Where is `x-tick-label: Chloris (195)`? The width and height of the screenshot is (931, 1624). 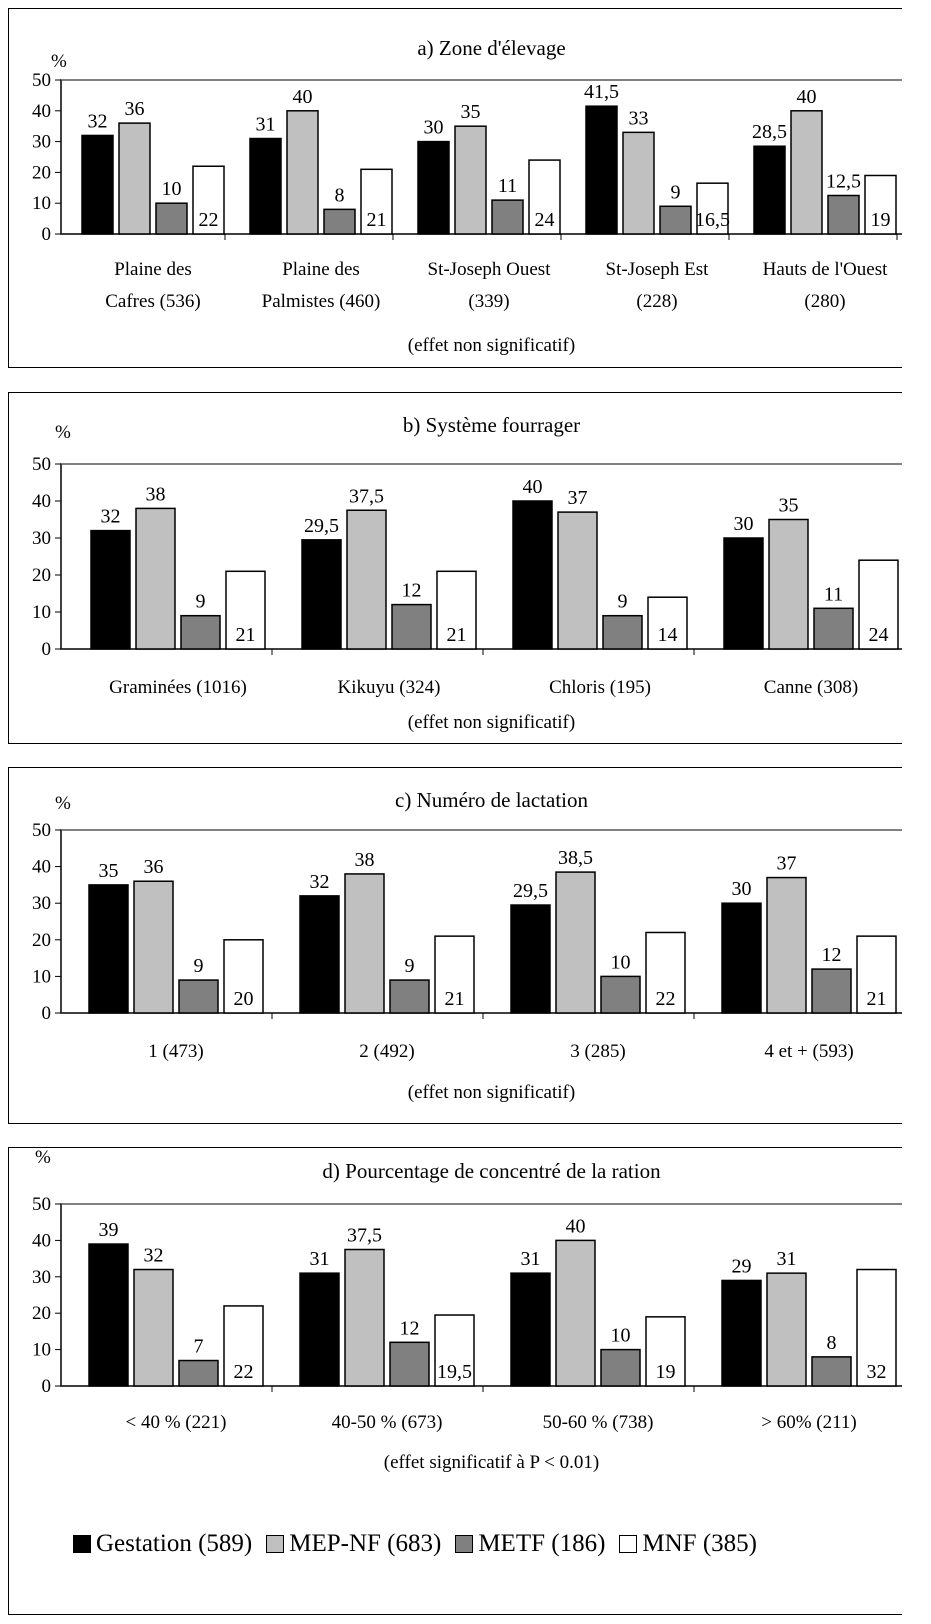 x-tick-label: Chloris (195) is located at coordinates (600, 687).